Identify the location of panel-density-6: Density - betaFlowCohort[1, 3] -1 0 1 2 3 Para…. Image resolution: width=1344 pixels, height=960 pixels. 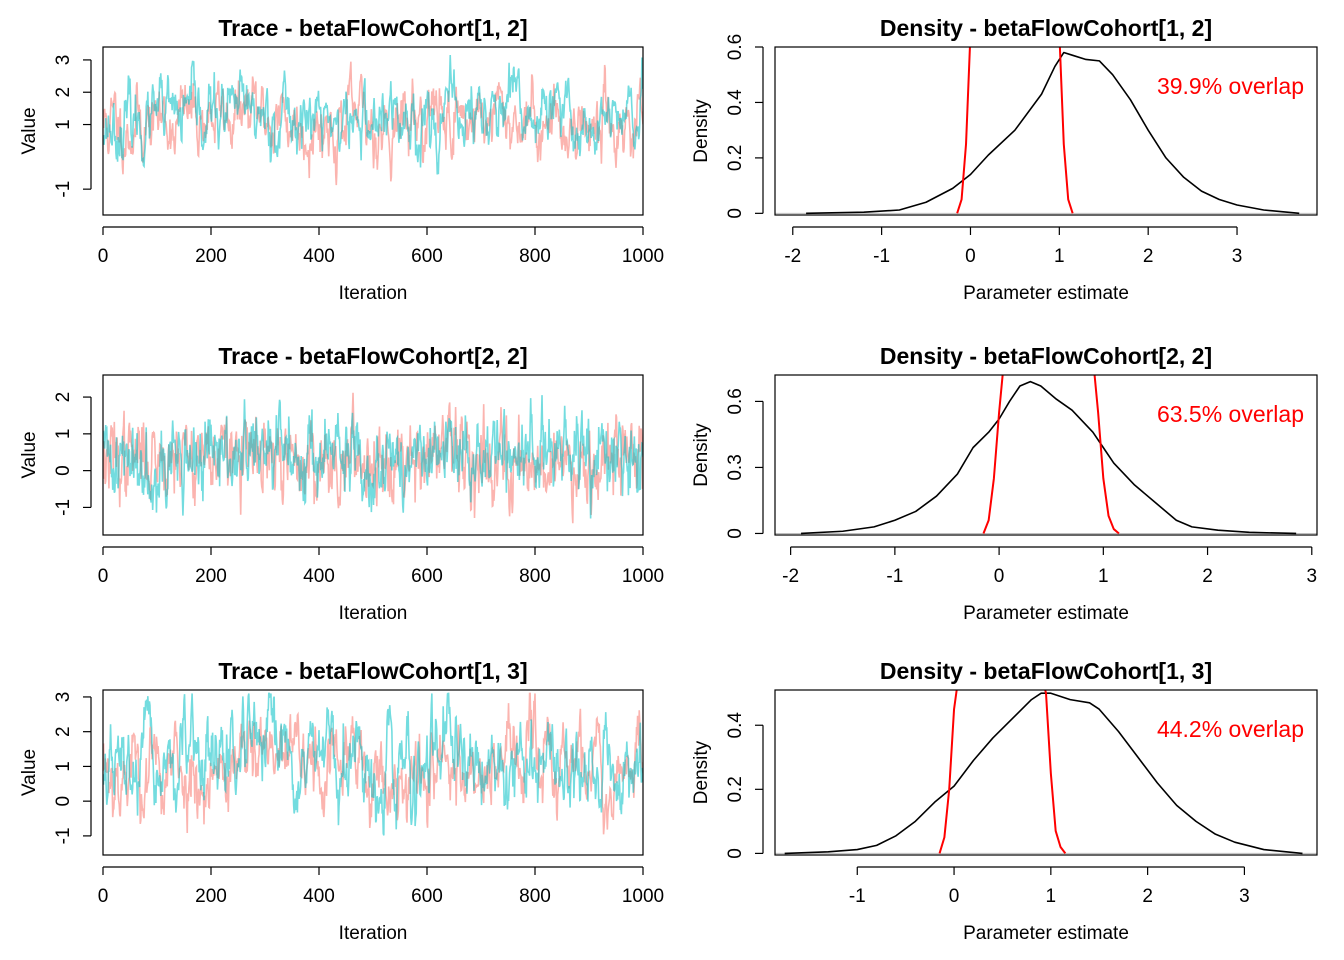
(1004, 801).